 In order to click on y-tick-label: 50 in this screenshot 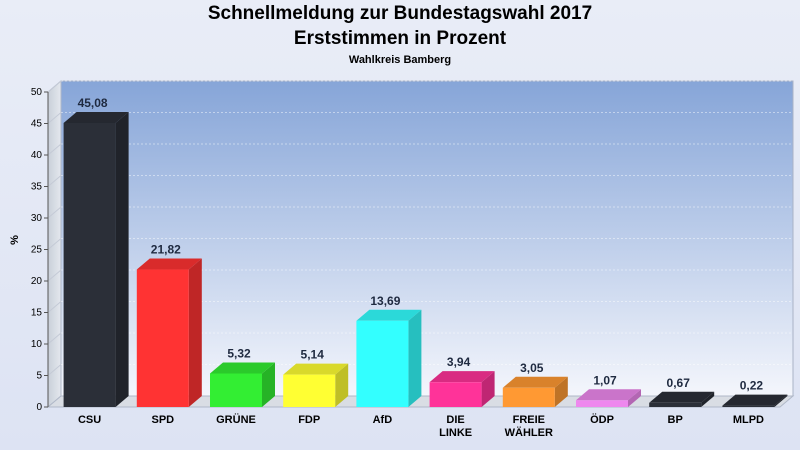, I will do `click(37, 92)`.